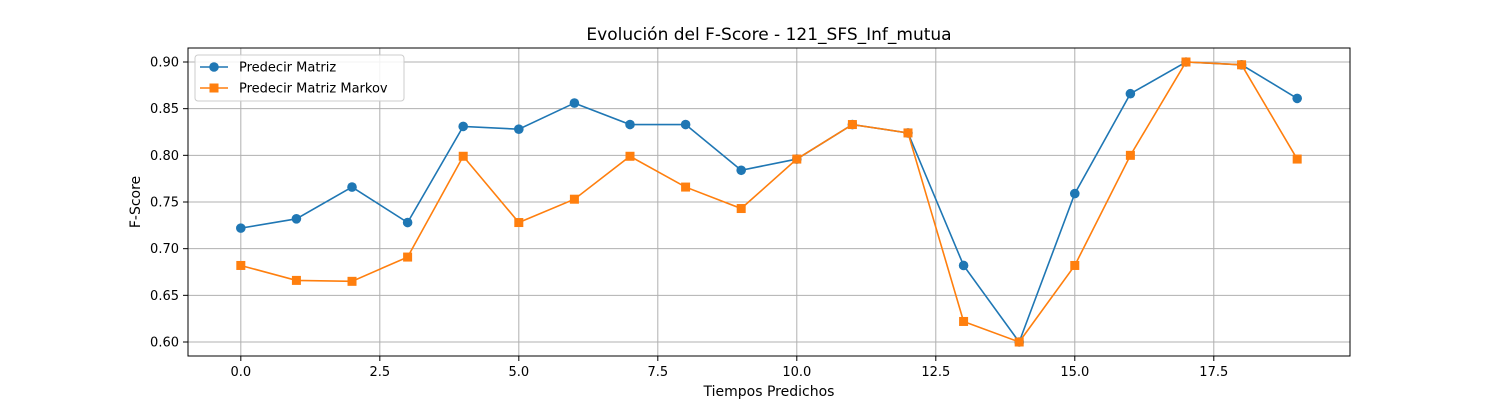 The image size is (1500, 400). I want to click on y-tick-label: 0.75, so click(164, 203).